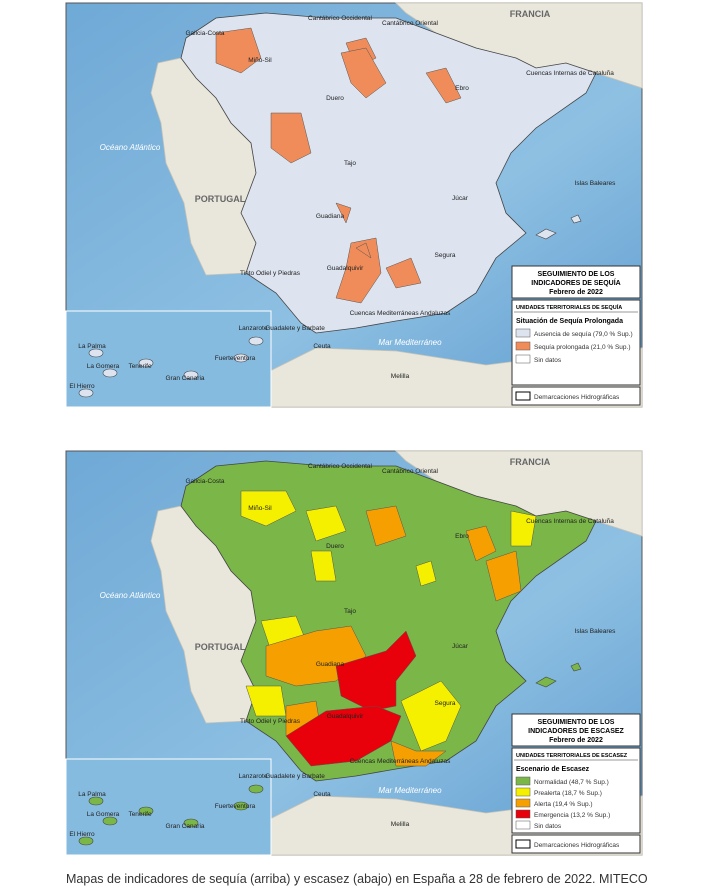 This screenshot has width=704, height=891. What do you see at coordinates (582, 347) in the screenshot?
I see `legend-label: Sequía prolongada (21,0 % Sup.)` at bounding box center [582, 347].